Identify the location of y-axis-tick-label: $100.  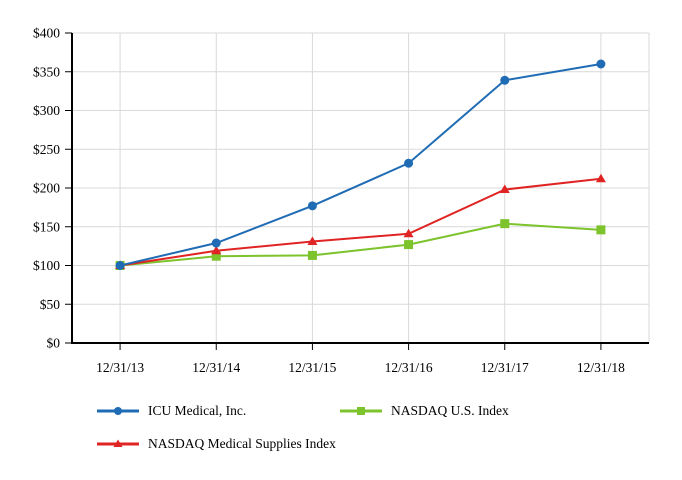
(46, 265).